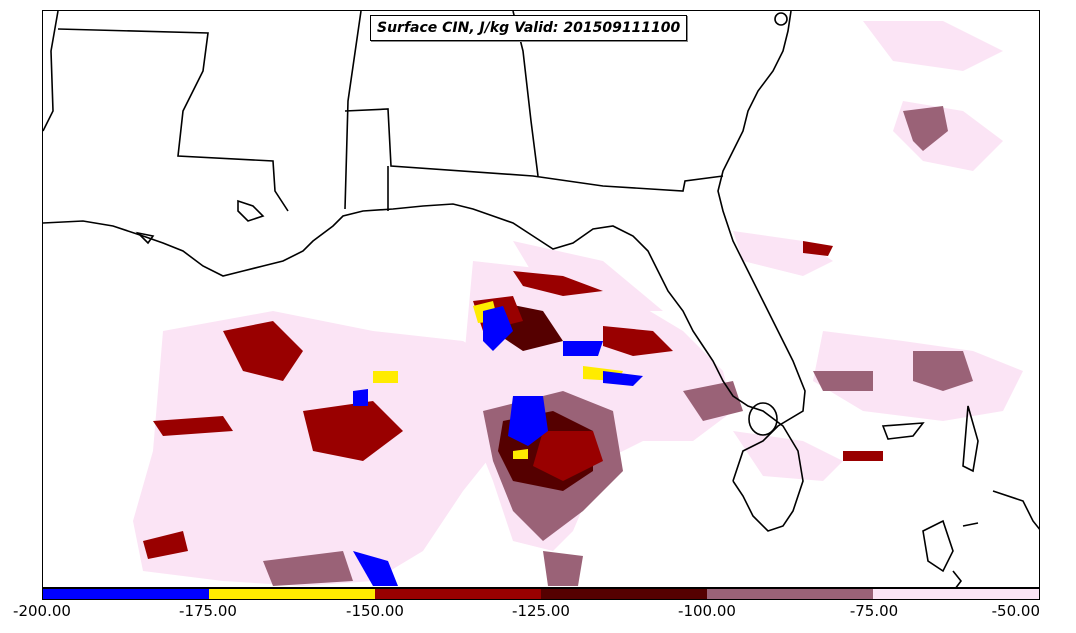 This screenshot has height=633, width=1076. I want to click on colorbar, so click(541, 594).